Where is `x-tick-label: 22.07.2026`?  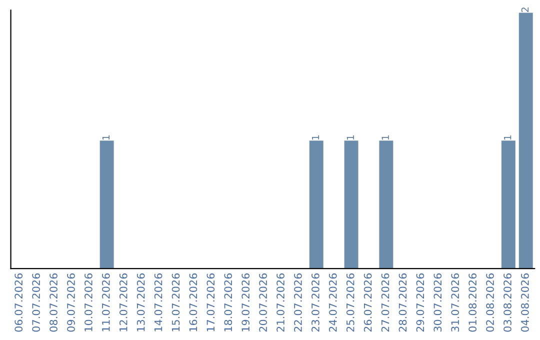
x-tick-label: 22.07.2026 is located at coordinates (298, 302).